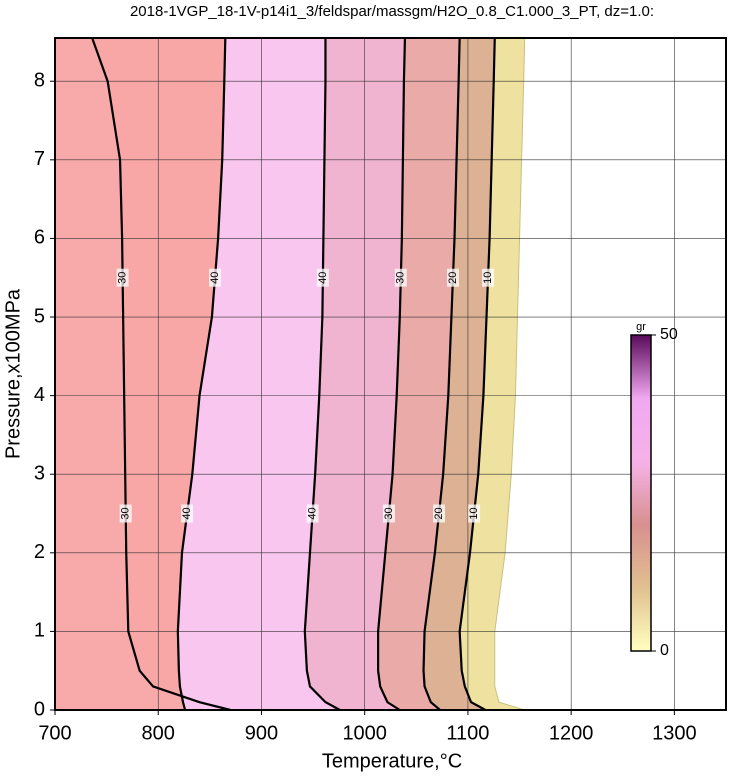 This screenshot has width=734, height=781. I want to click on colorbar-tick-label: 50, so click(669, 334).